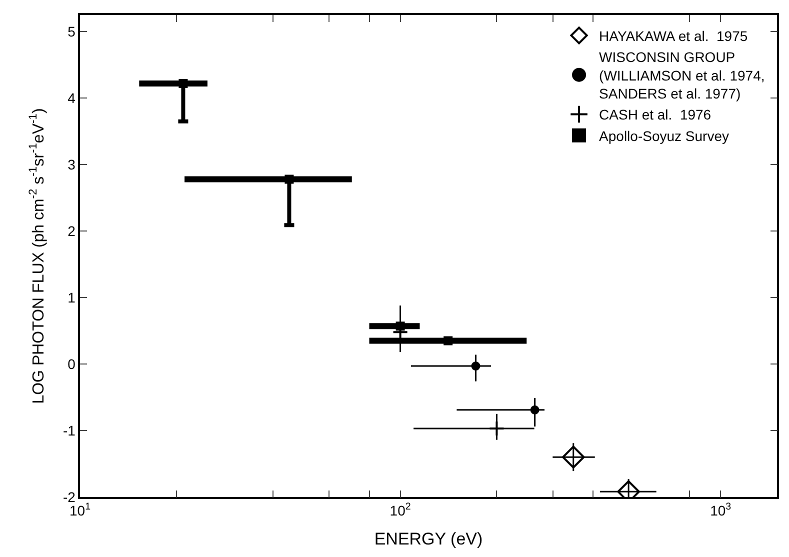 The width and height of the screenshot is (789, 557). Describe the element at coordinates (673, 36) in the screenshot. I see `legend-label: HAYAKAWA et al. 1975` at that location.